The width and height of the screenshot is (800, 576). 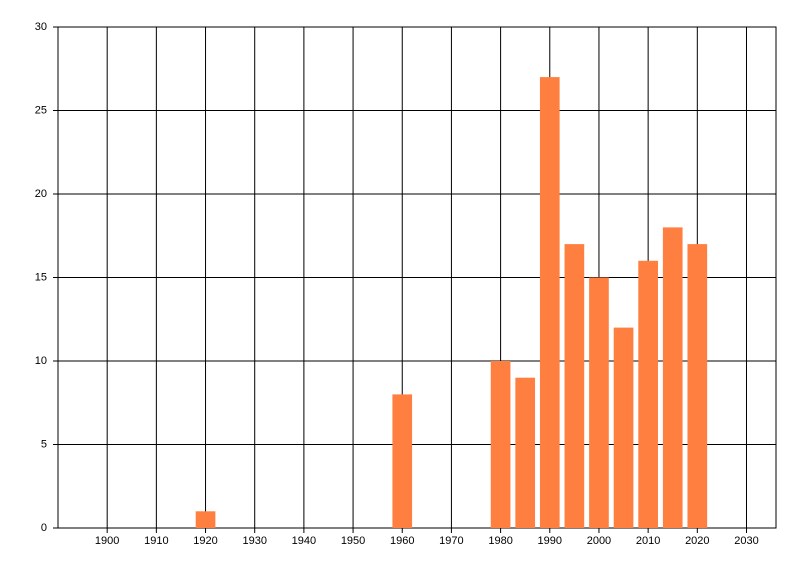 I want to click on x-tick-label: 1960, so click(x=402, y=541).